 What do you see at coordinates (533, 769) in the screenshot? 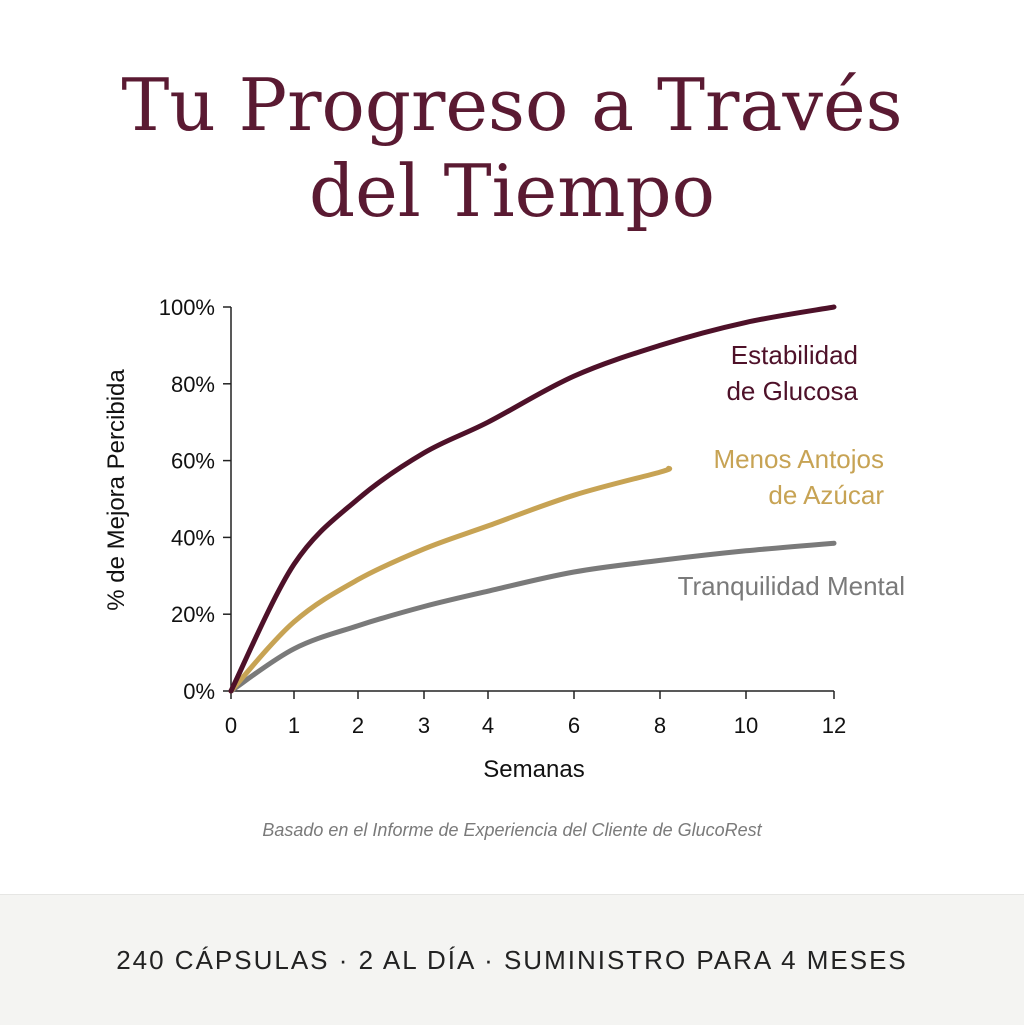
I see `x-axis-title: Semanas` at bounding box center [533, 769].